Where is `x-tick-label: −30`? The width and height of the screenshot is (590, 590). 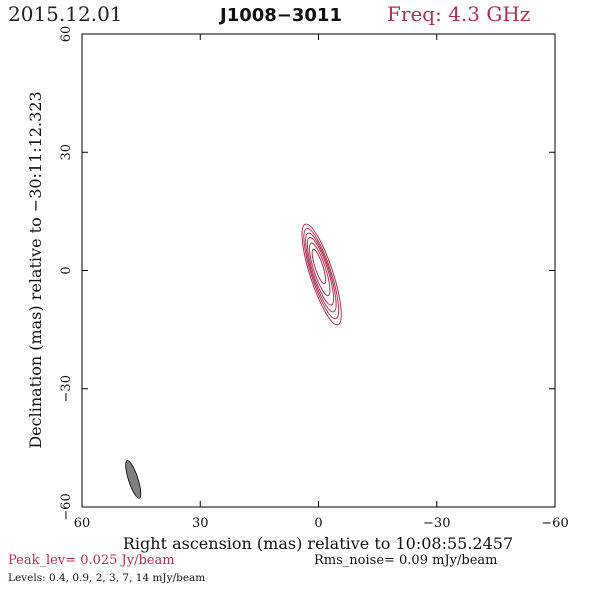
x-tick-label: −30 is located at coordinates (436, 523).